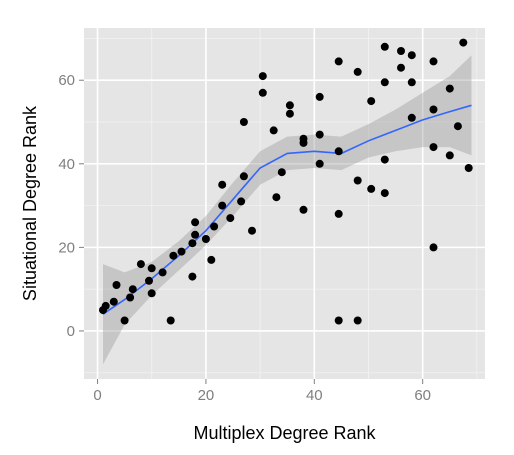 The width and height of the screenshot is (514, 455). I want to click on x-tick-label: 40, so click(314, 395).